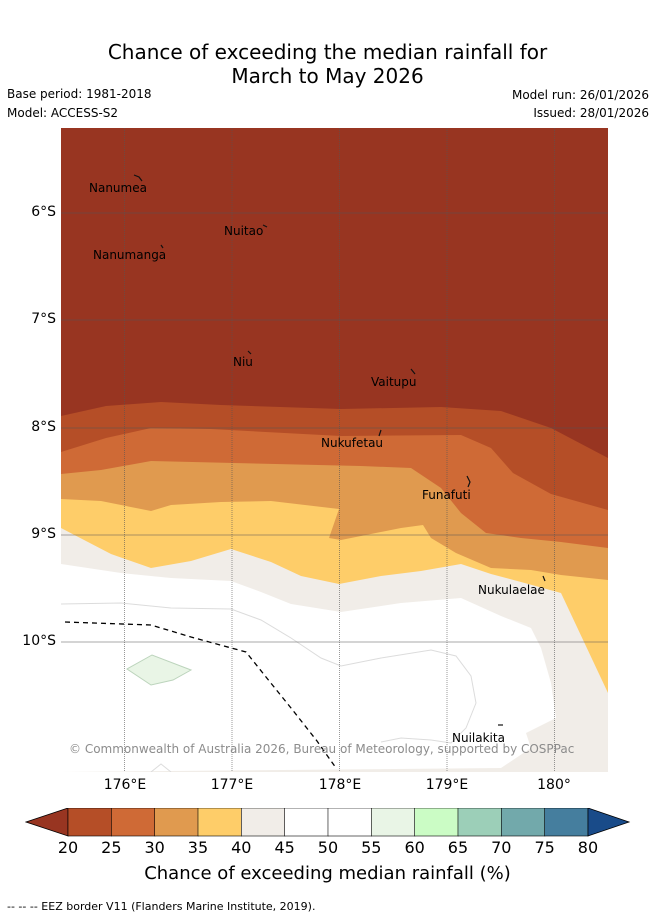 Image resolution: width=655 pixels, height=919 pixels. I want to click on eez-border, so click(200, 695).